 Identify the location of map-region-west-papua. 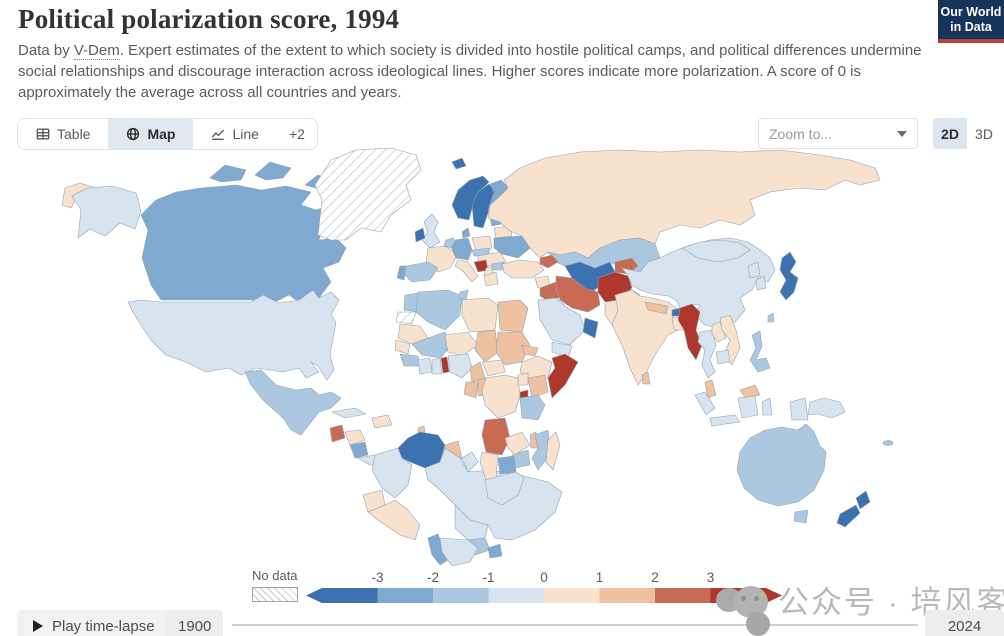
(799, 409).